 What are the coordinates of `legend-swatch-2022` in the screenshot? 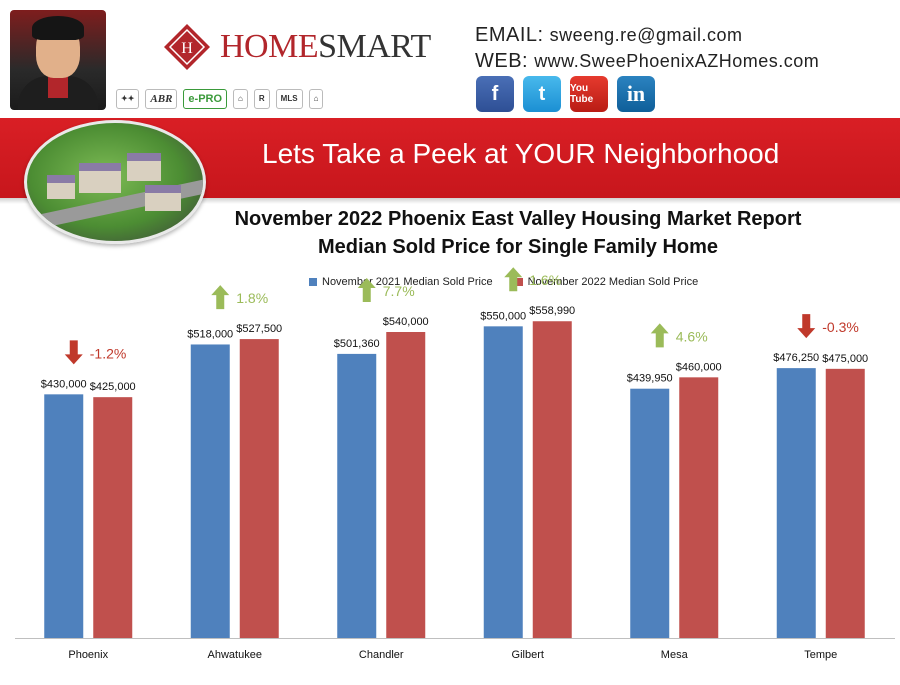 It's located at (518, 282).